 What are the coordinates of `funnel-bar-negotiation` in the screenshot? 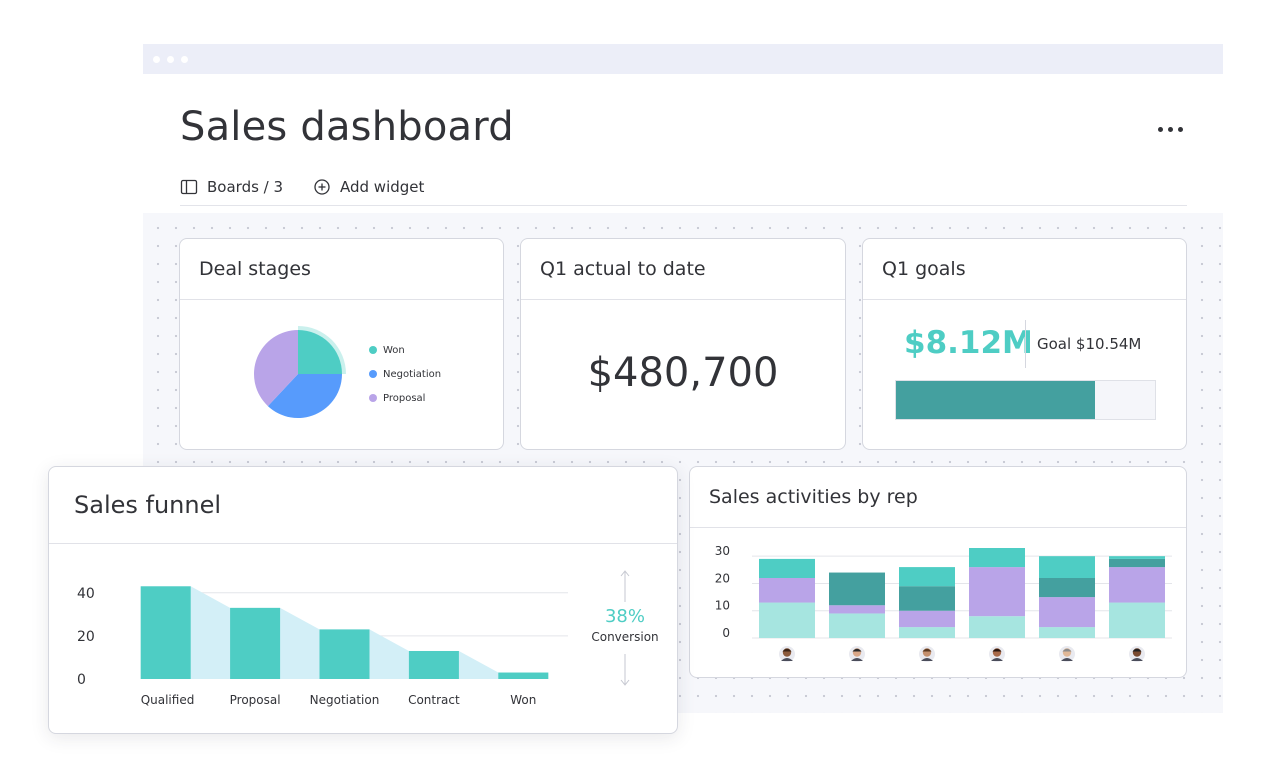 It's located at (344, 654).